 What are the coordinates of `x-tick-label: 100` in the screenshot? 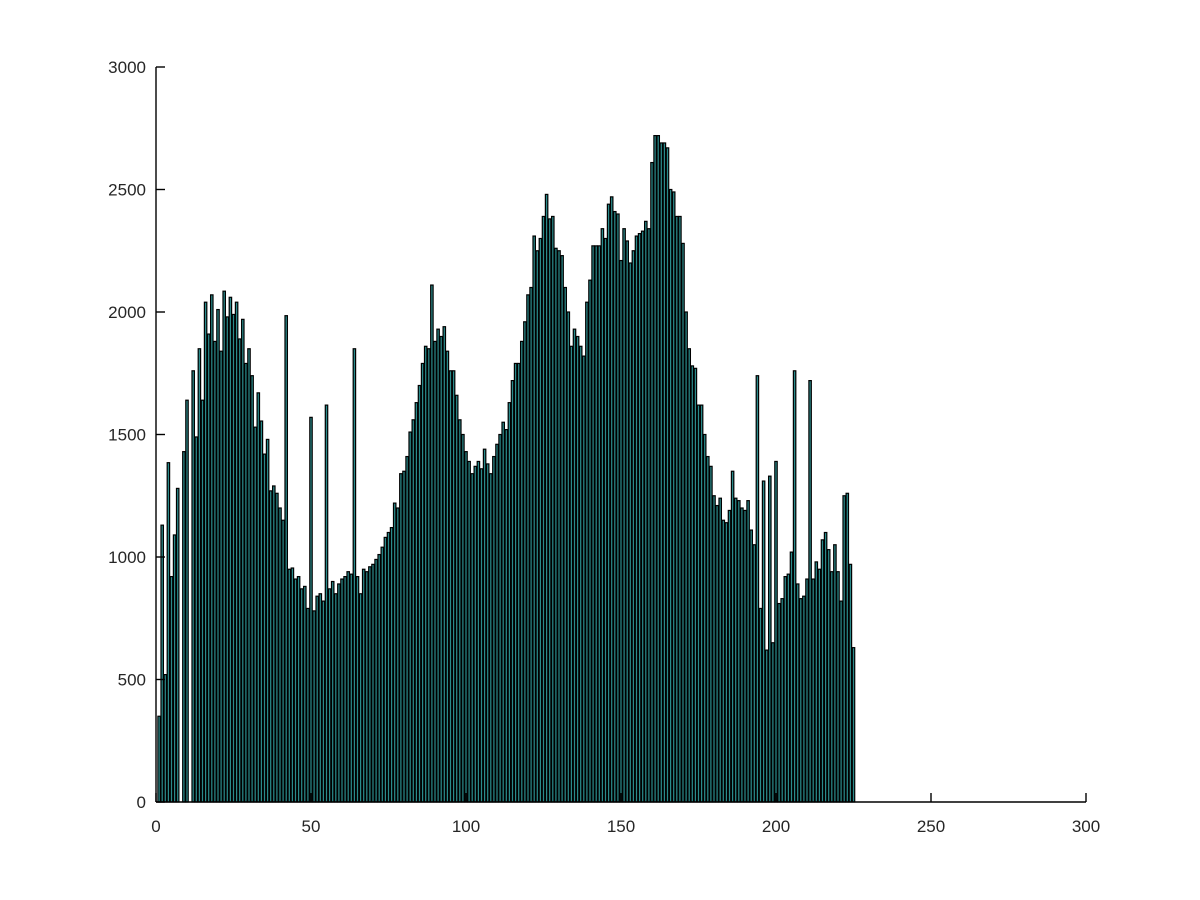 It's located at (466, 826).